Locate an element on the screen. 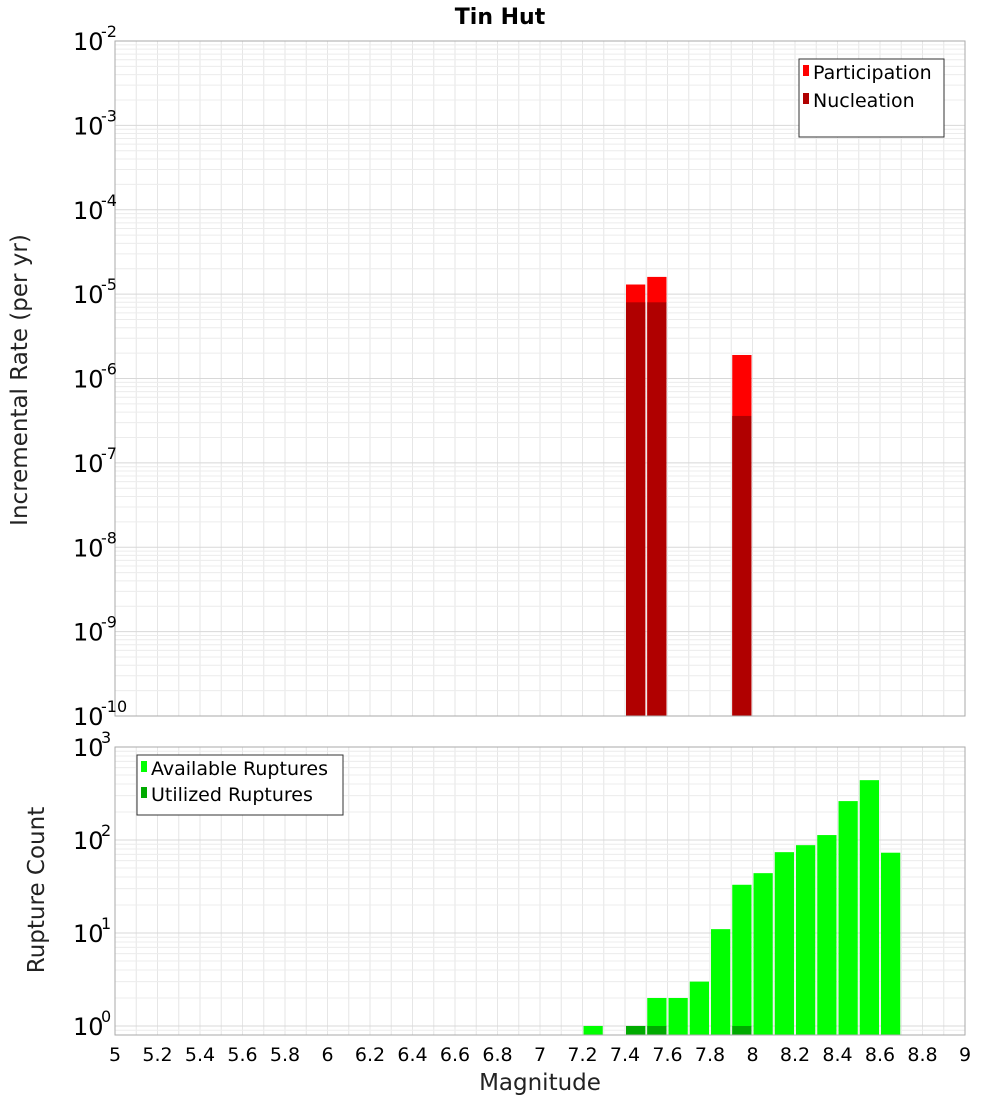 This screenshot has width=1000, height=1100. bottom-legend-label: Utilized Ruptures is located at coordinates (232, 795).